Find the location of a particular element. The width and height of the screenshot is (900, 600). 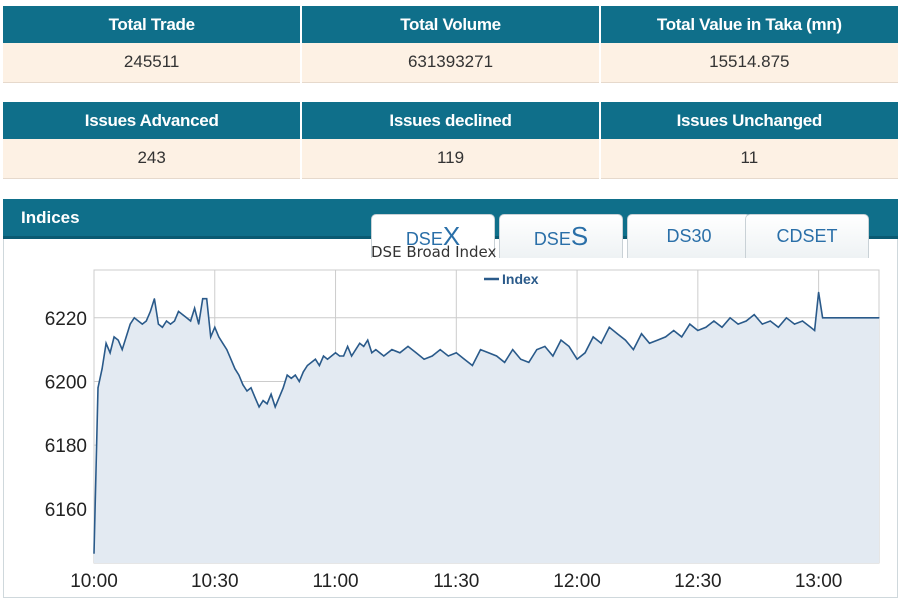

chart-legend: Index is located at coordinates (511, 279).